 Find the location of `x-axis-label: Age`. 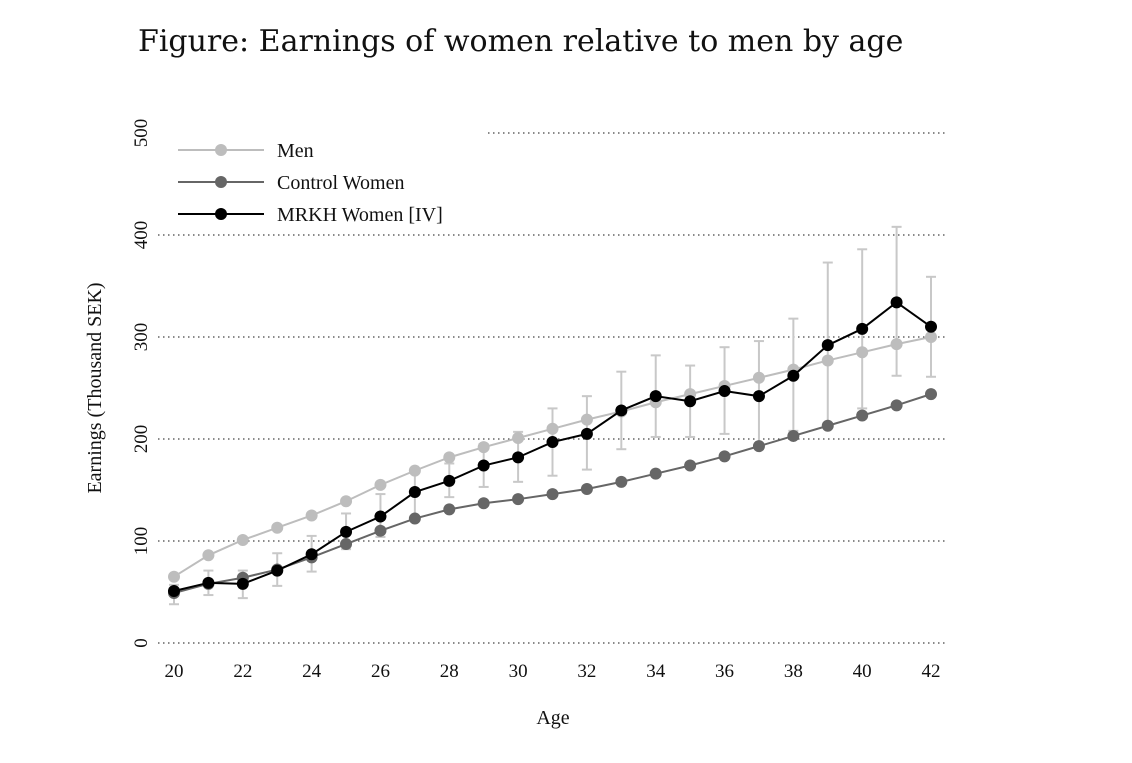

x-axis-label: Age is located at coordinates (552, 718).